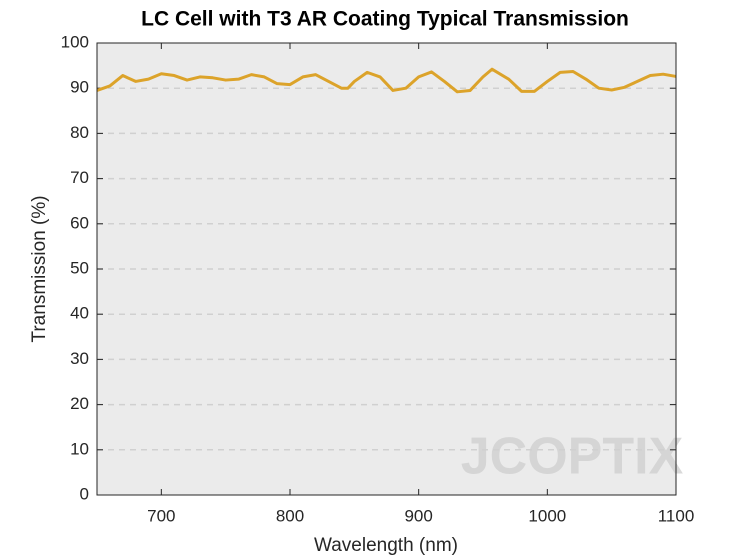 Image resolution: width=747 pixels, height=560 pixels. Describe the element at coordinates (84, 493) in the screenshot. I see `y-tick-label: 0` at that location.